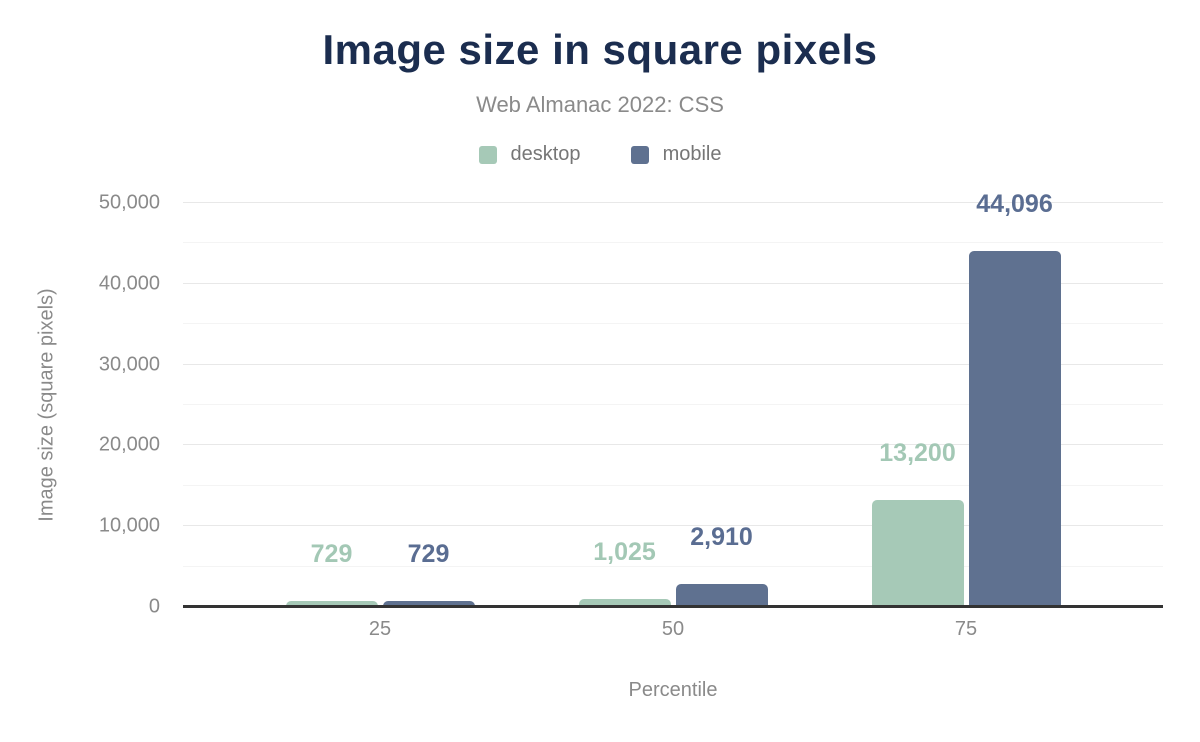 The height and width of the screenshot is (742, 1200). Describe the element at coordinates (600, 49) in the screenshot. I see `chart-title: Image size in square pixels` at that location.